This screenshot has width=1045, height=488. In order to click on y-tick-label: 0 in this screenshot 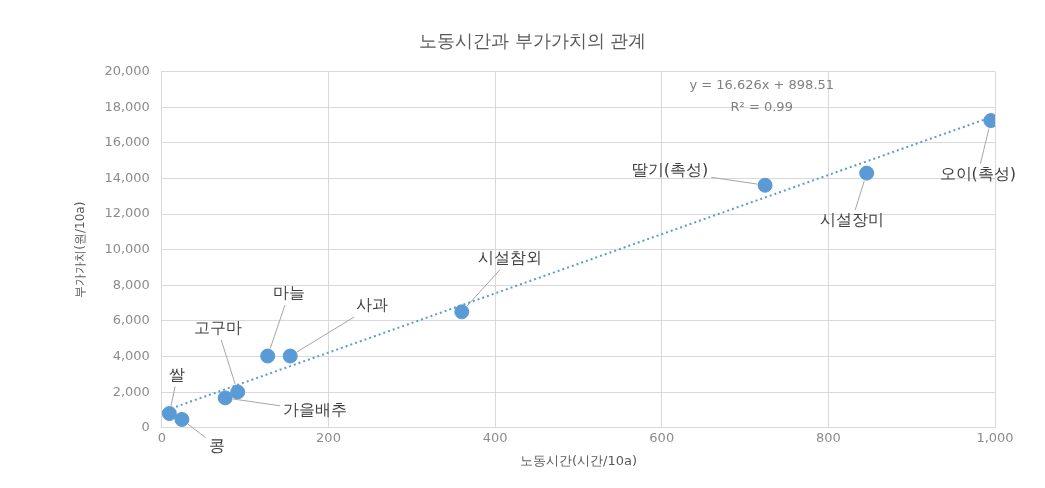, I will do `click(145, 427)`.